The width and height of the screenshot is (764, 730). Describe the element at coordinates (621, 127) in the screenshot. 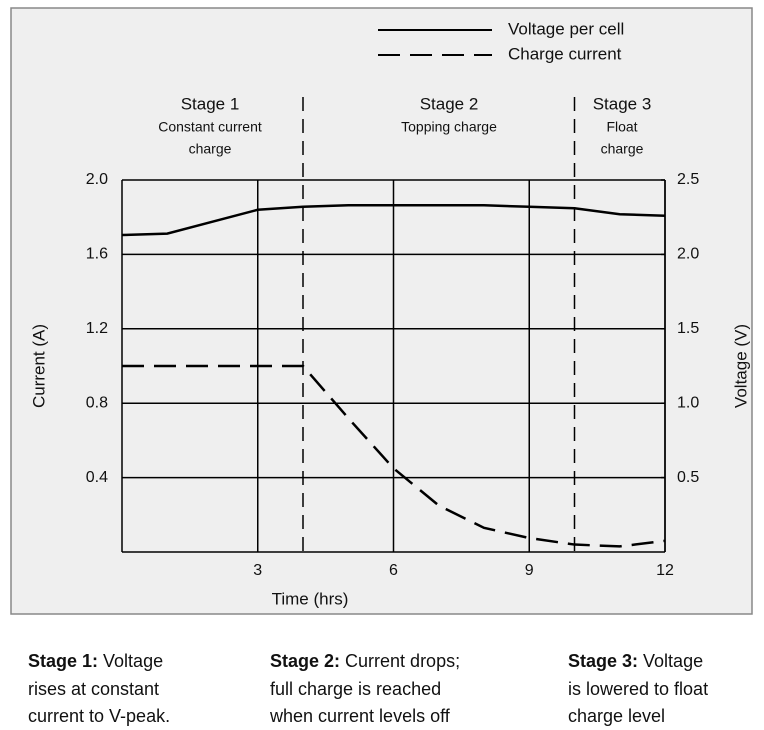

I see `stage-desc: Float` at that location.